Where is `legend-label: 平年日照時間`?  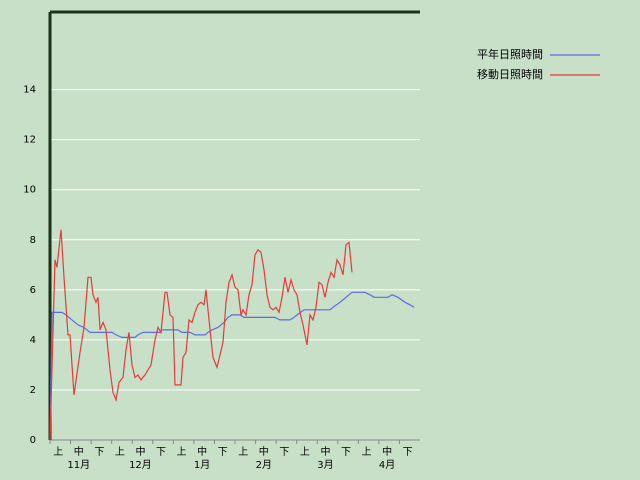 legend-label: 平年日照時間 is located at coordinates (510, 54).